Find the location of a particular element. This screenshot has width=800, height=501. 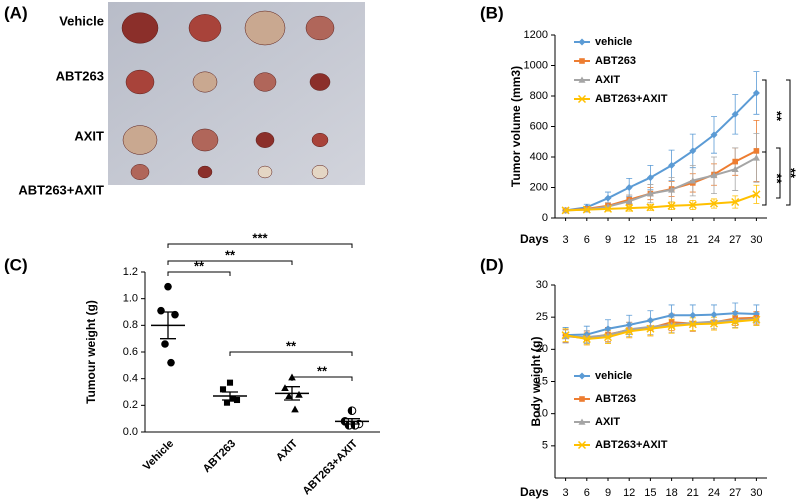

panel-label: (B) is located at coordinates (492, 12).